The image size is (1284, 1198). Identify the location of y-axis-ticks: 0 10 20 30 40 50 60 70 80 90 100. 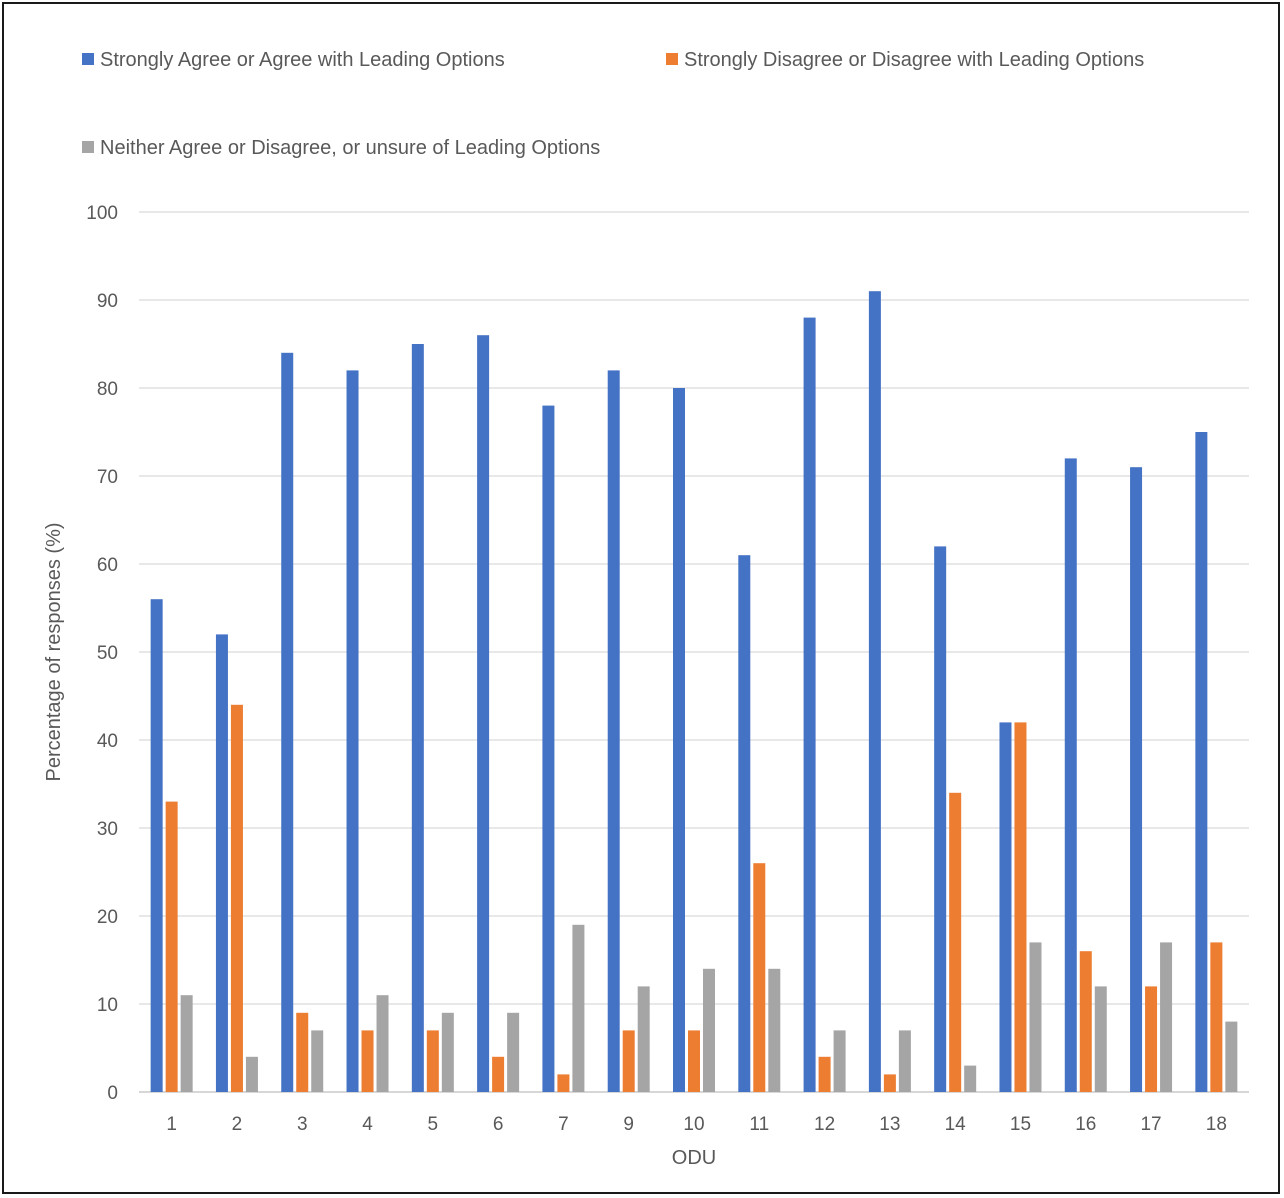
(102, 653).